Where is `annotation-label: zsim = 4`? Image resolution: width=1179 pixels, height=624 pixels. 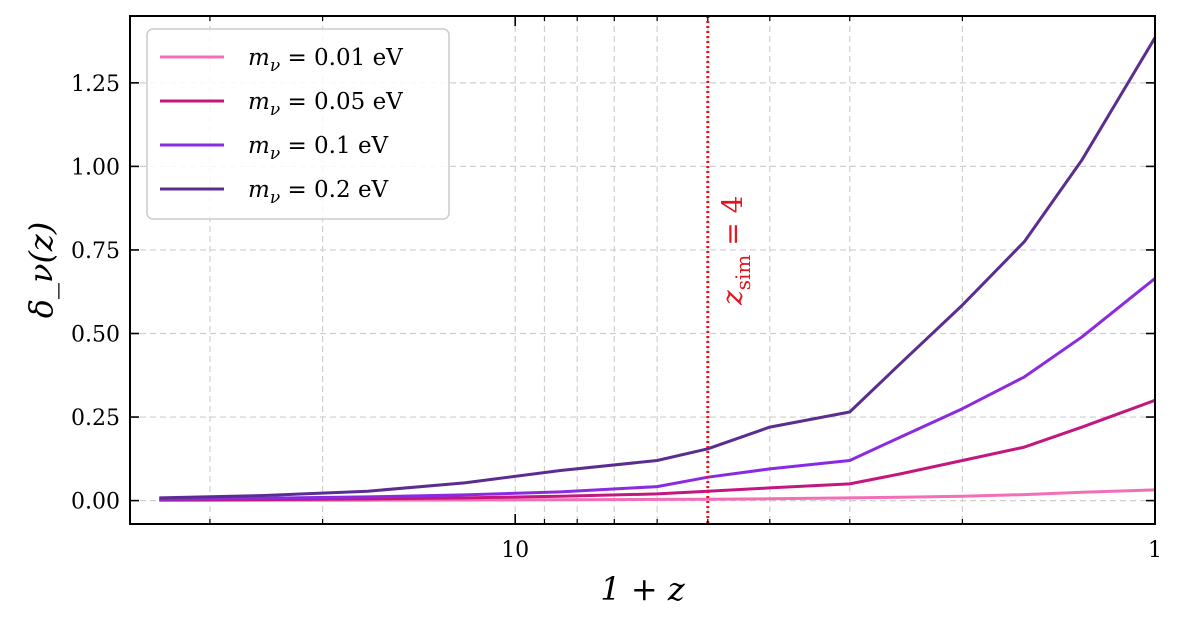
annotation-label: zsim = 4 is located at coordinates (735, 251).